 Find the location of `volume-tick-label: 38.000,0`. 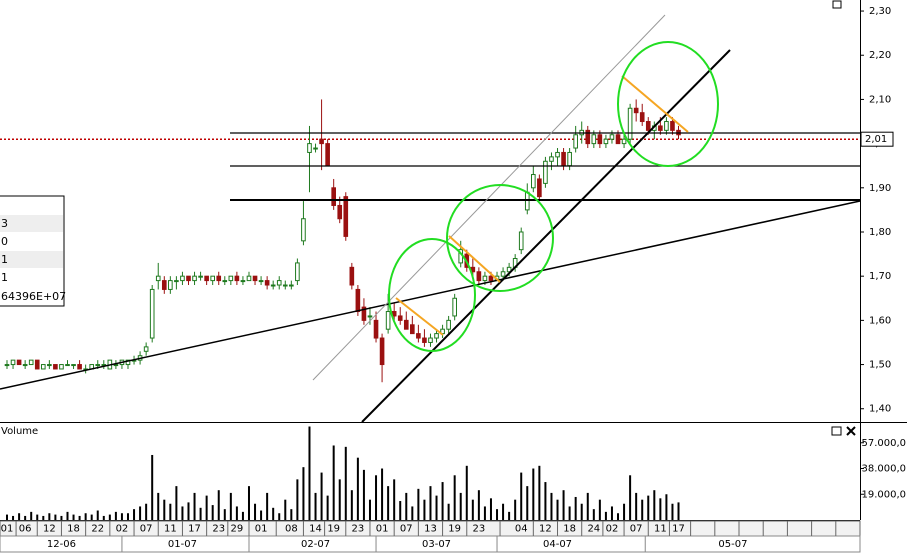

volume-tick-label: 38.000,0 is located at coordinates (883, 469).